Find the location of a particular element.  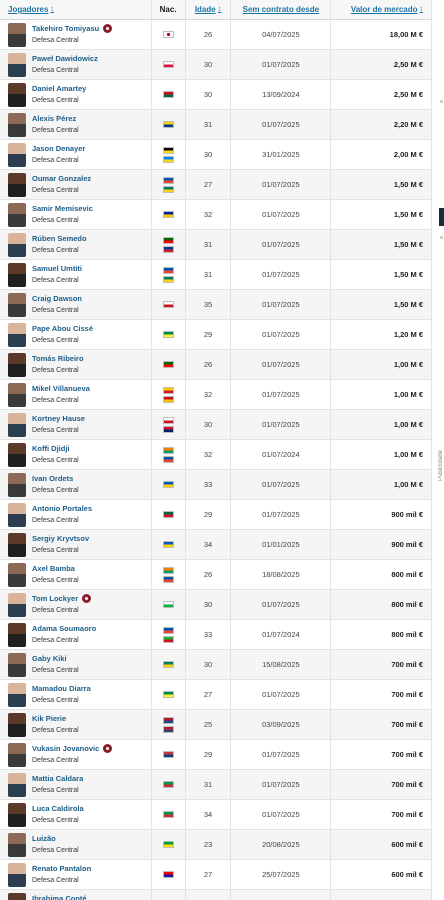

player-name: Tomás Ribeiro is located at coordinates (58, 358).